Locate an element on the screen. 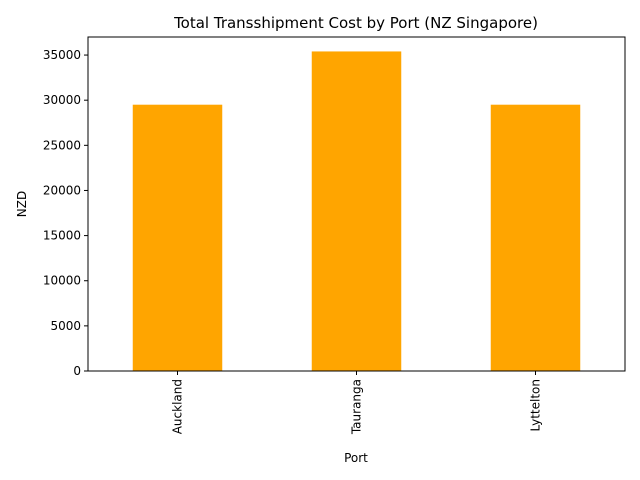  y-tick-label: 20000 is located at coordinates (62, 190).